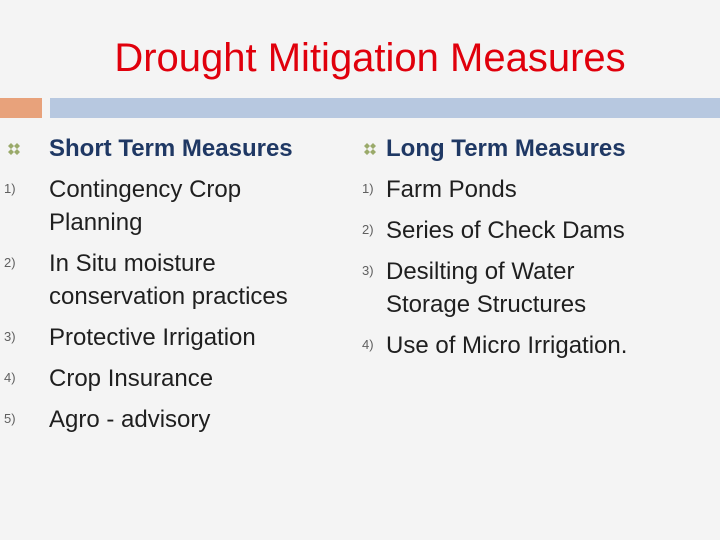 This screenshot has width=720, height=540. I want to click on list-item-text: Protective Irrigation, so click(152, 337).